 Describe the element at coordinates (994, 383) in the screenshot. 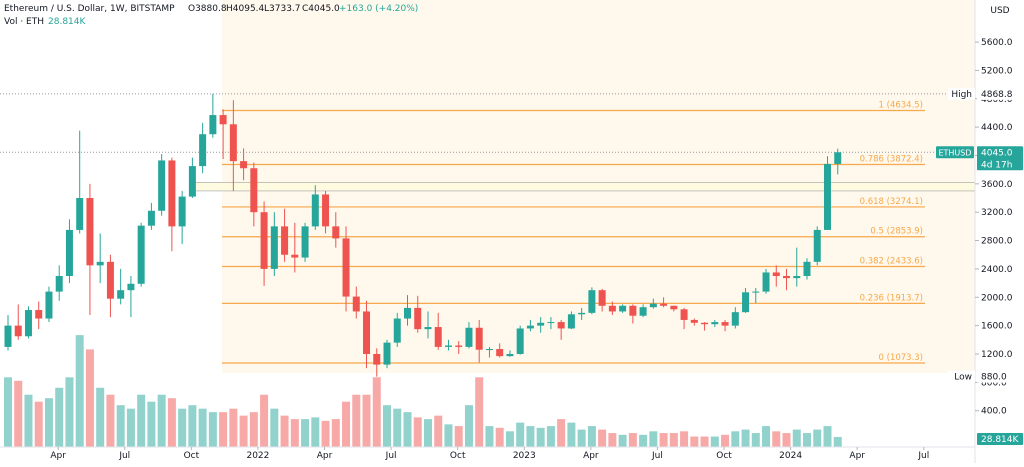

I see `y-tick-label: 800.0` at that location.